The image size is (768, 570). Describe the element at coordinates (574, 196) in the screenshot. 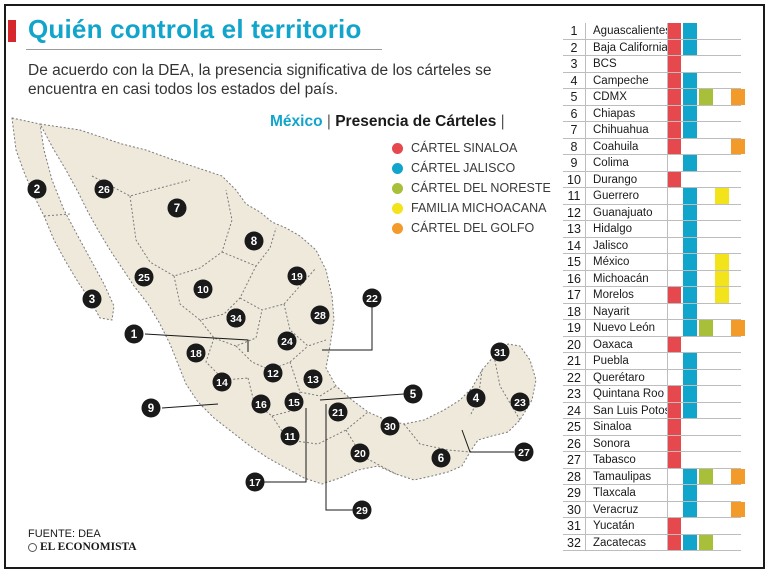

I see `state-number: 11` at that location.